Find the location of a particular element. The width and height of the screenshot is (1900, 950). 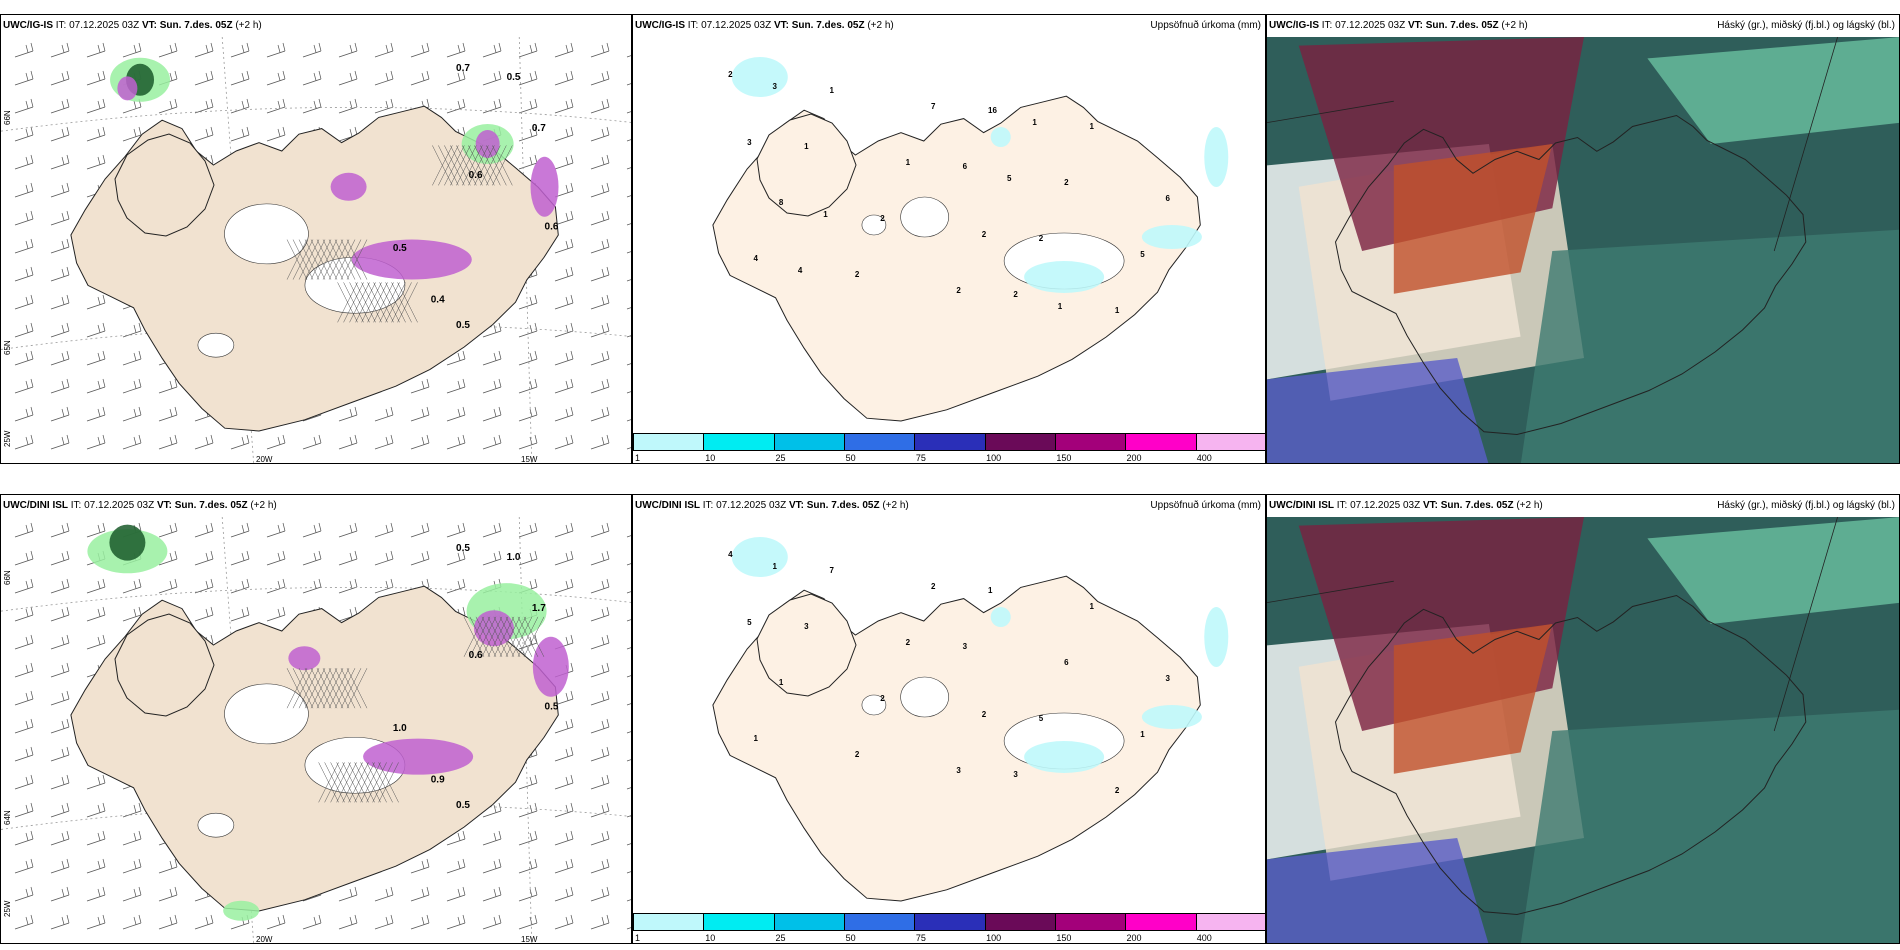

colorbar-tick-label: 150 is located at coordinates (1064, 938).